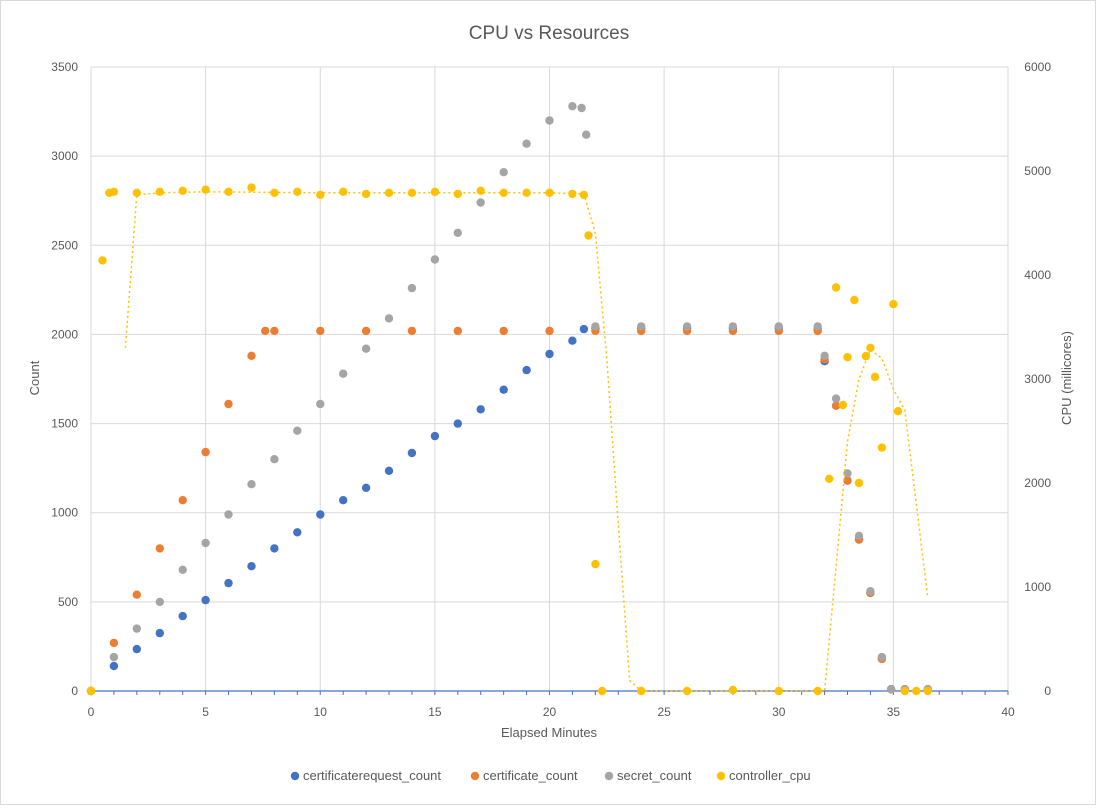  What do you see at coordinates (64, 379) in the screenshot?
I see `y-tick-labels: 0 500 1000 1500 2000 2500 3000 3500` at bounding box center [64, 379].